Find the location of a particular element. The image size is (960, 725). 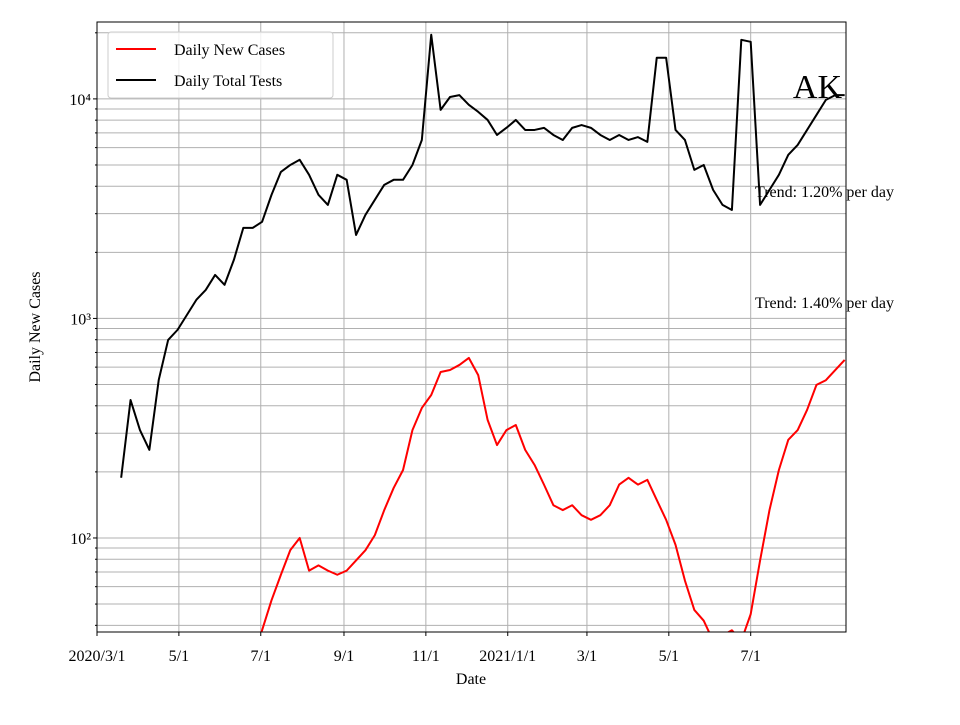

y-tick-label: 10² is located at coordinates (80, 539).